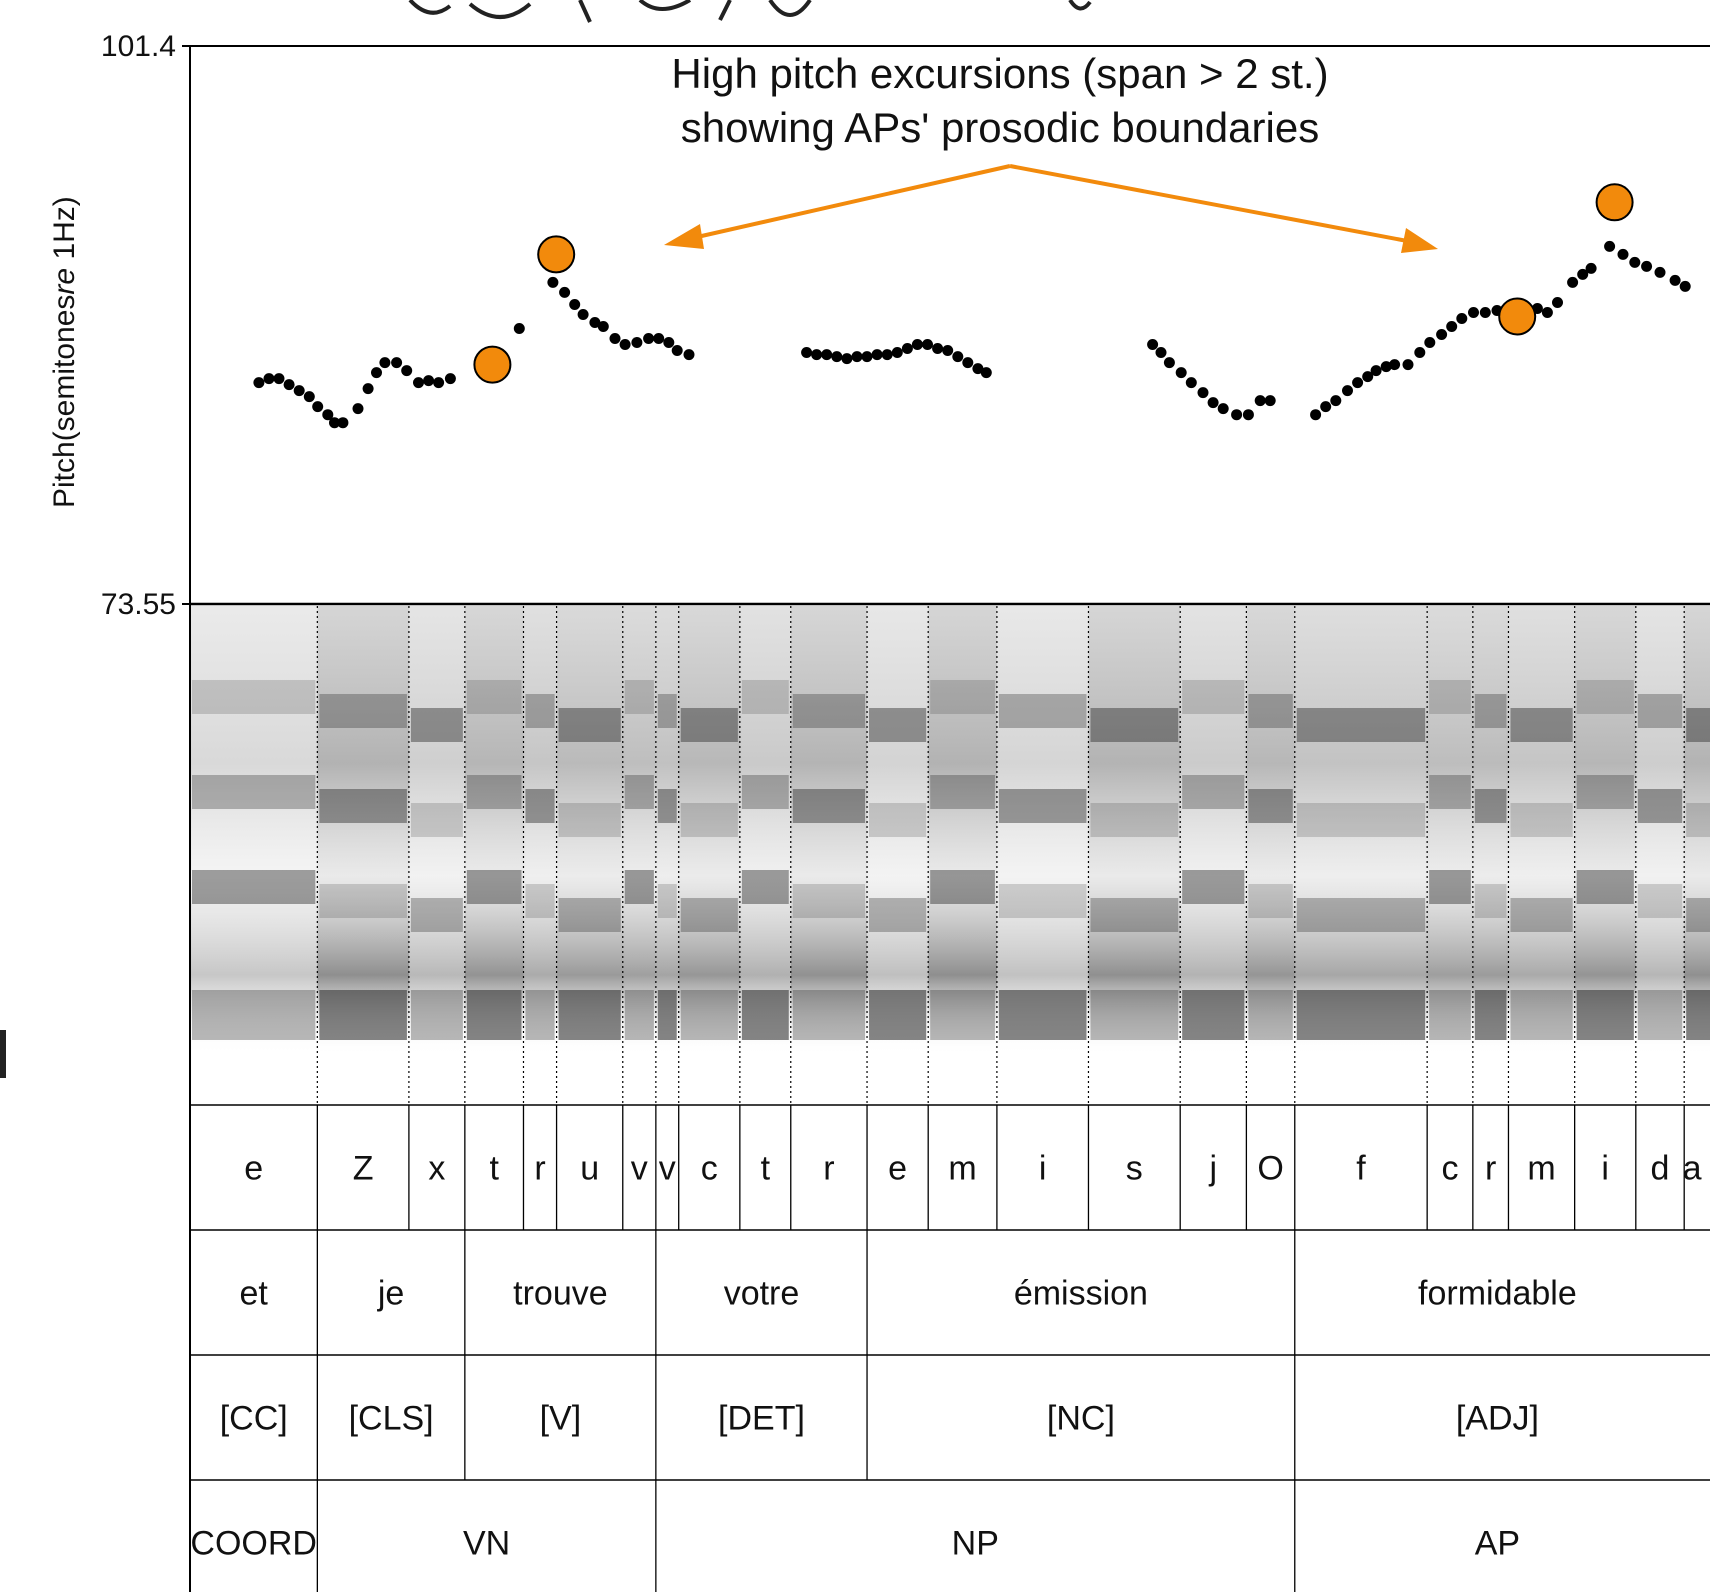  Describe the element at coordinates (3, 1054) in the screenshot. I see `cropped-margin-glyph` at that location.